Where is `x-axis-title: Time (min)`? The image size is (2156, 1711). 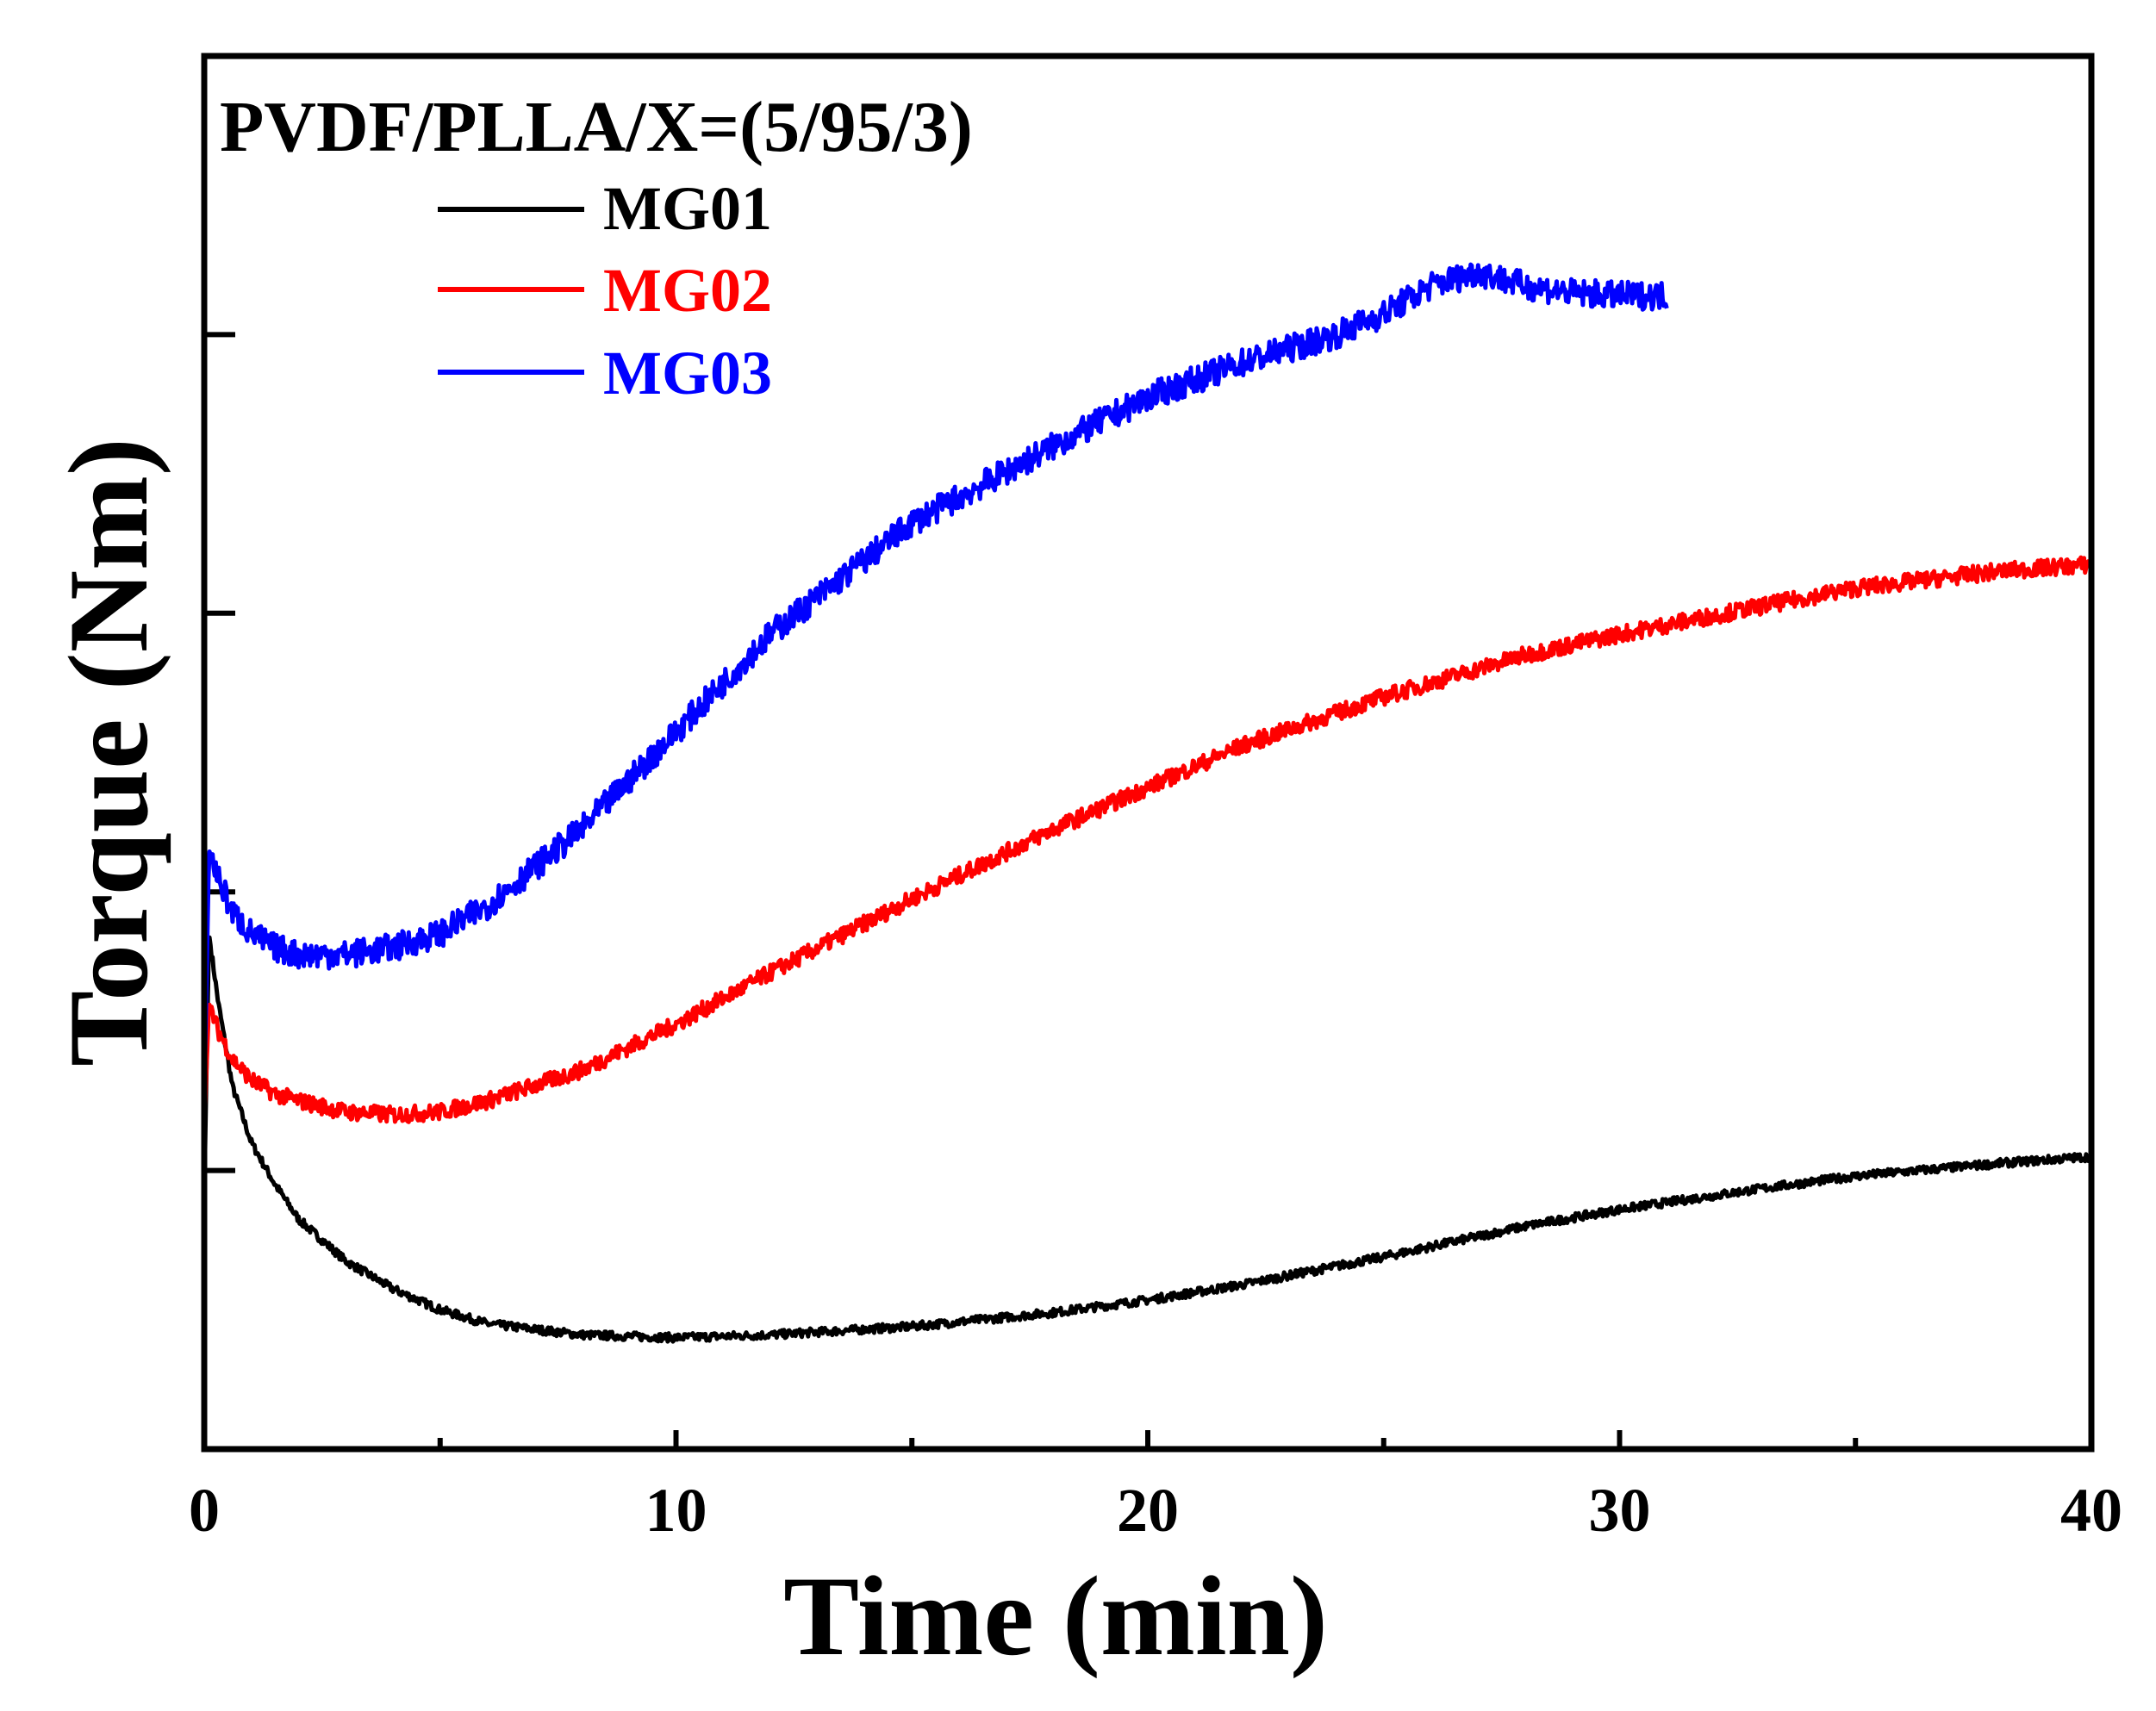 x-axis-title: Time (min) is located at coordinates (1055, 1615).